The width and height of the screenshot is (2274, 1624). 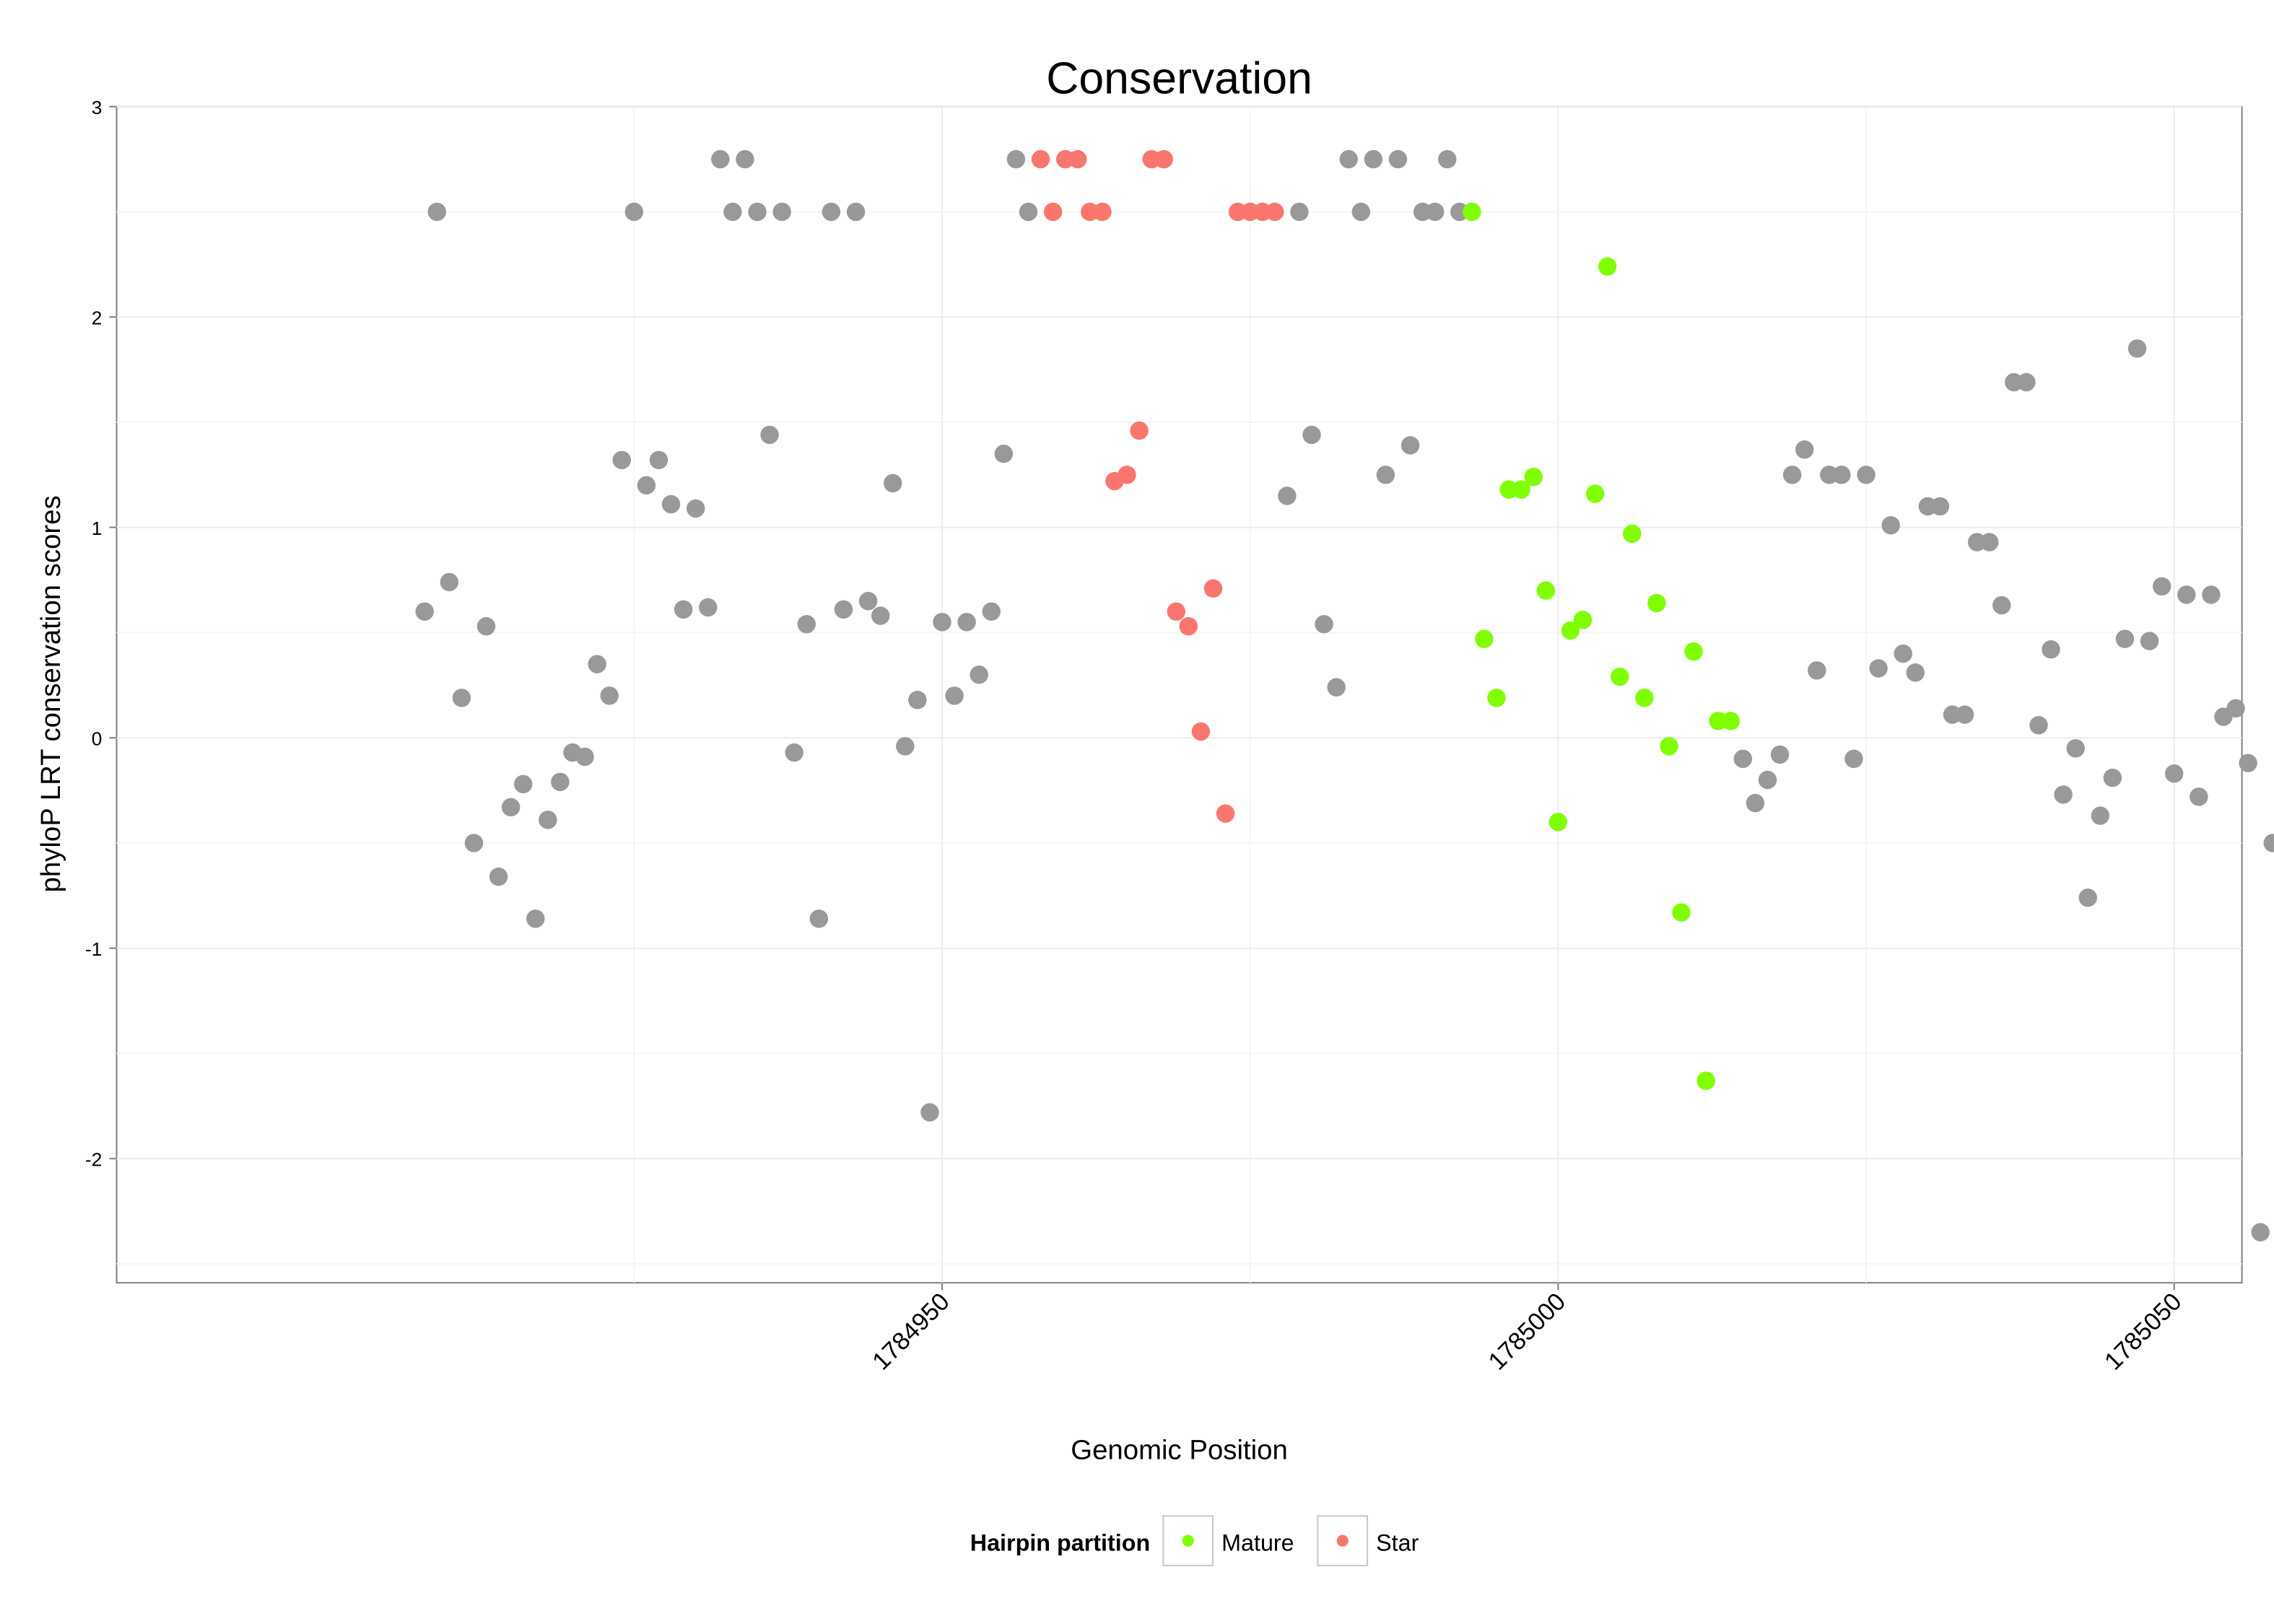 What do you see at coordinates (1258, 1543) in the screenshot?
I see `legend-label-mature: Mature` at bounding box center [1258, 1543].